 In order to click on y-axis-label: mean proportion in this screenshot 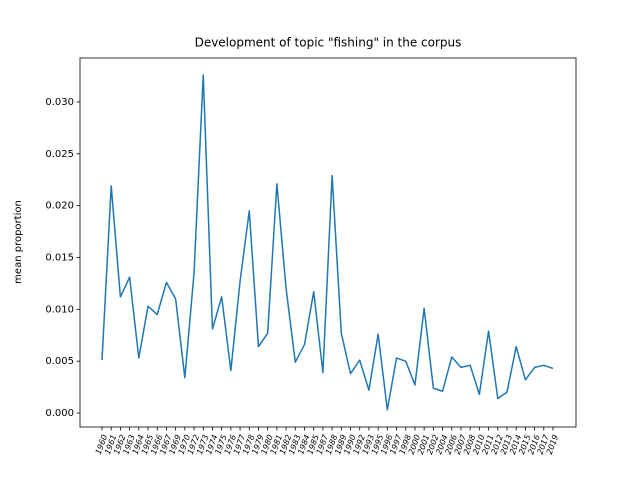, I will do `click(18, 242)`.